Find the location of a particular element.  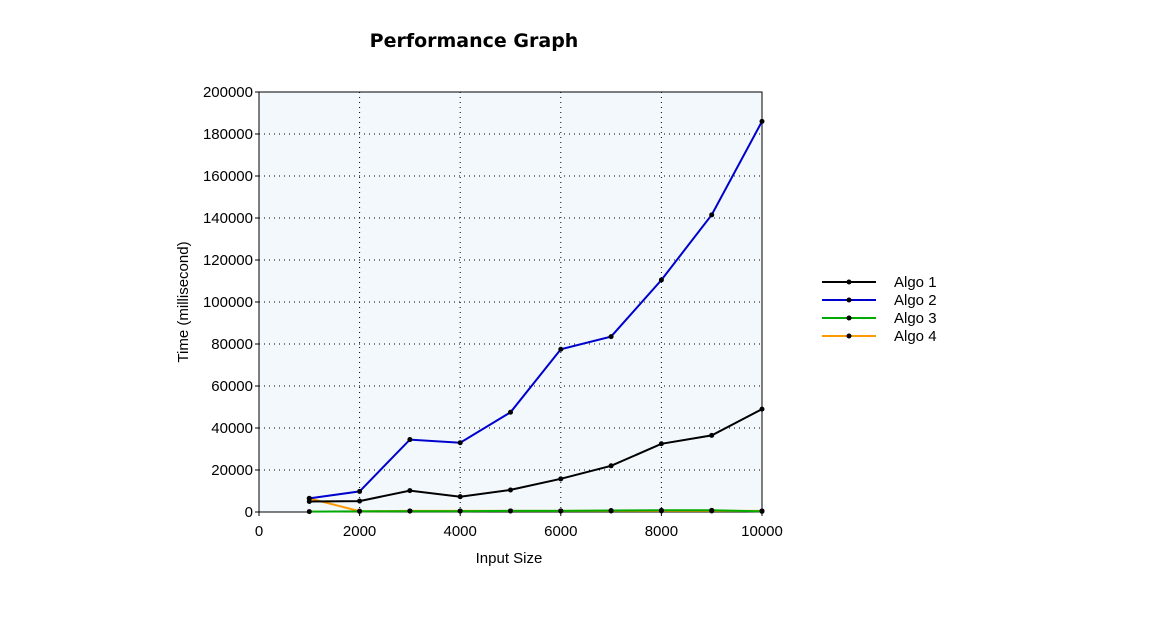

y-tick-label: 100000 is located at coordinates (228, 302).